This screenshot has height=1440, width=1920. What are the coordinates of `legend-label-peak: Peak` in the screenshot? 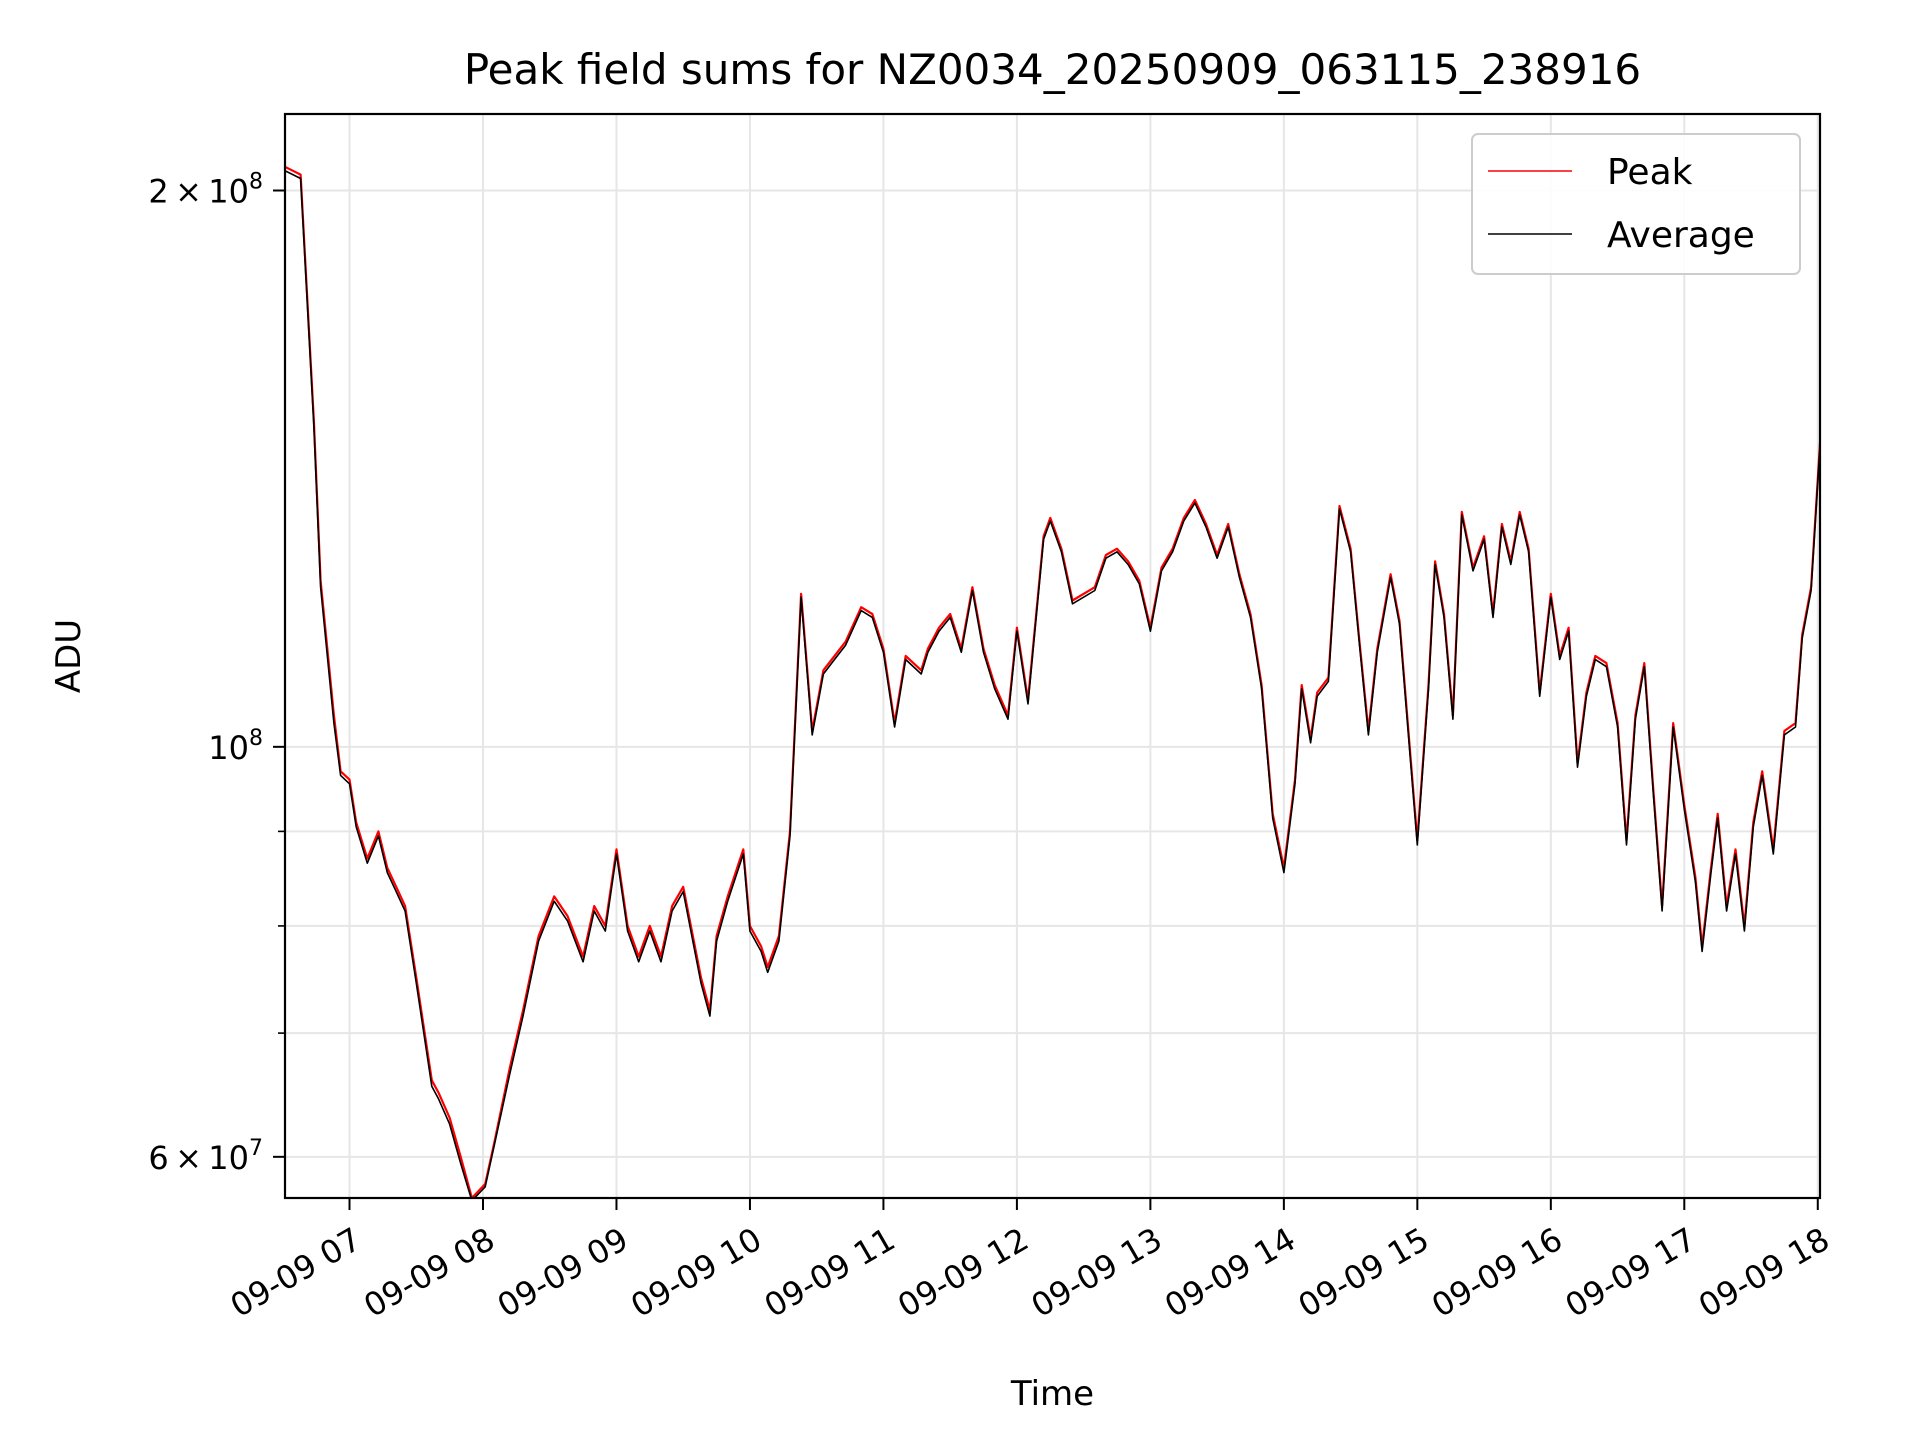 It's located at (1650, 172).